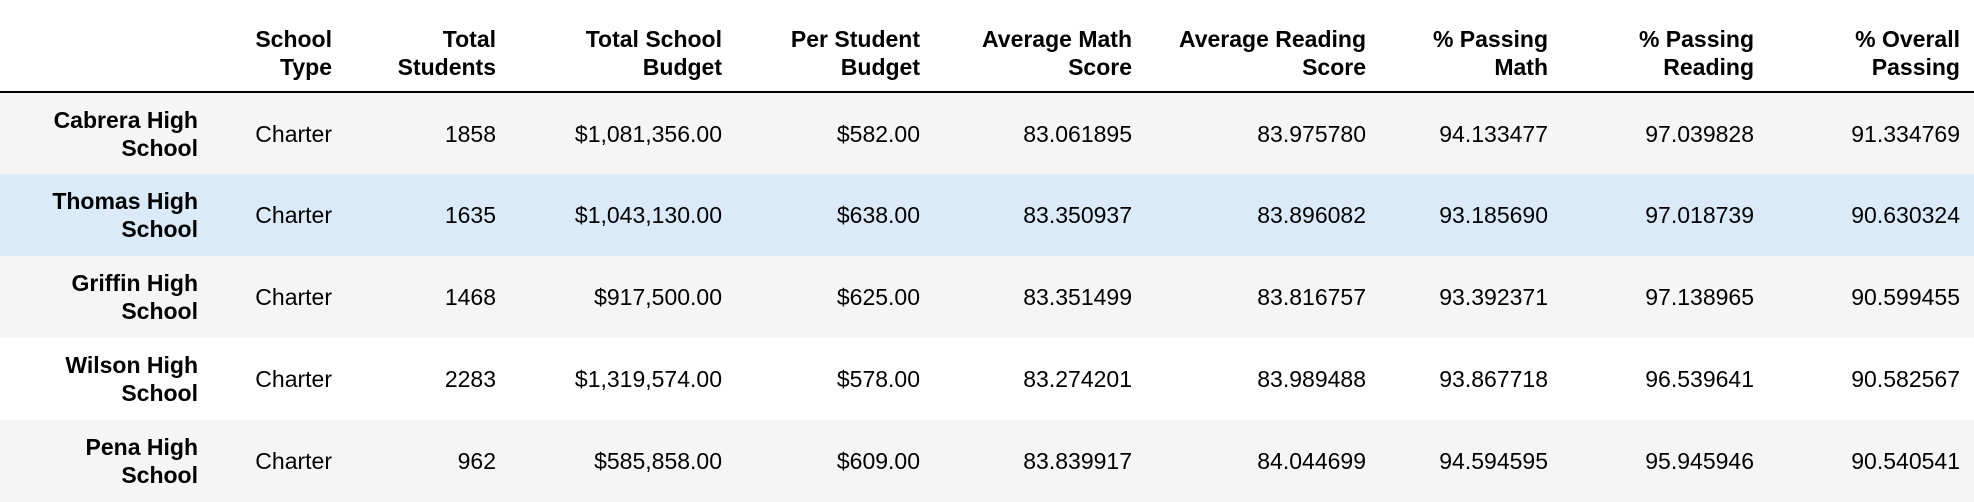 The width and height of the screenshot is (1974, 502). Describe the element at coordinates (878, 379) in the screenshot. I see `cell-per-student-budget: $578.00` at that location.